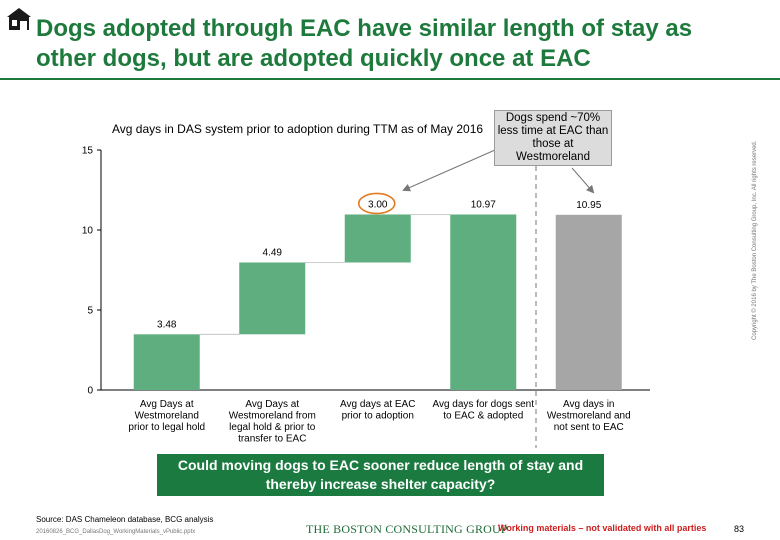 The height and width of the screenshot is (540, 780). What do you see at coordinates (167, 324) in the screenshot?
I see `data-label: 3.48` at bounding box center [167, 324].